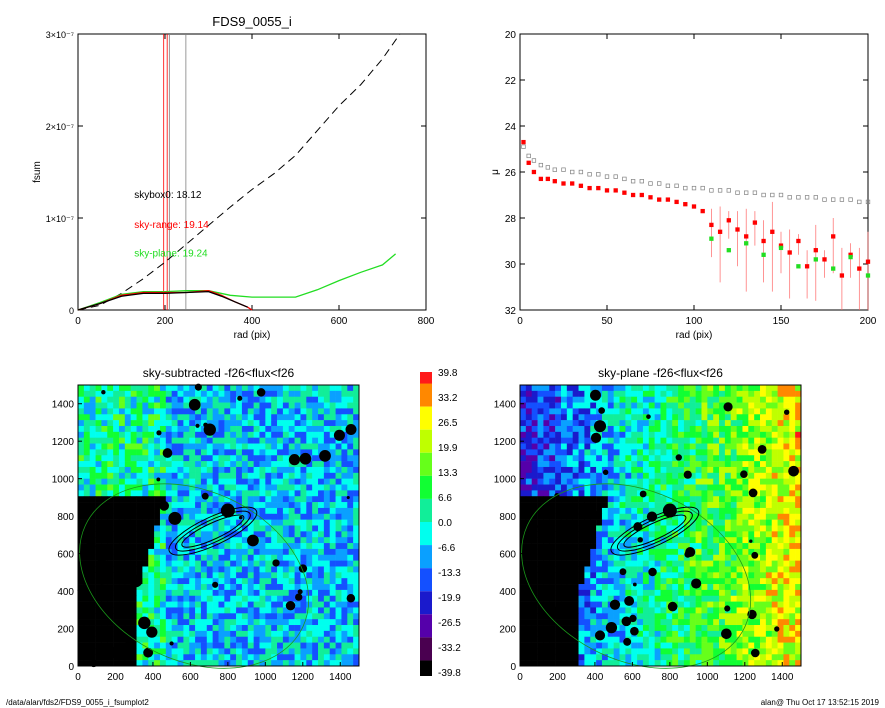 This screenshot has height=708, width=885. I want to click on data-point, so click(615, 176).